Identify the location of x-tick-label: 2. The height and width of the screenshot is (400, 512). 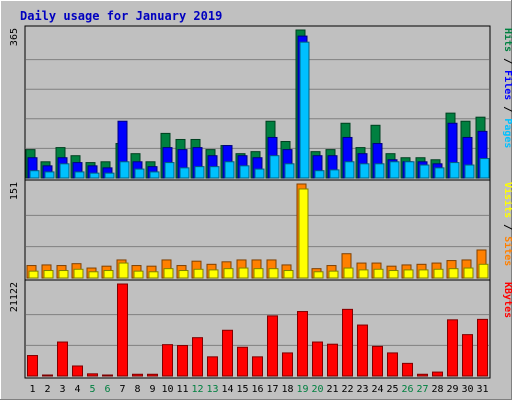
(47, 389).